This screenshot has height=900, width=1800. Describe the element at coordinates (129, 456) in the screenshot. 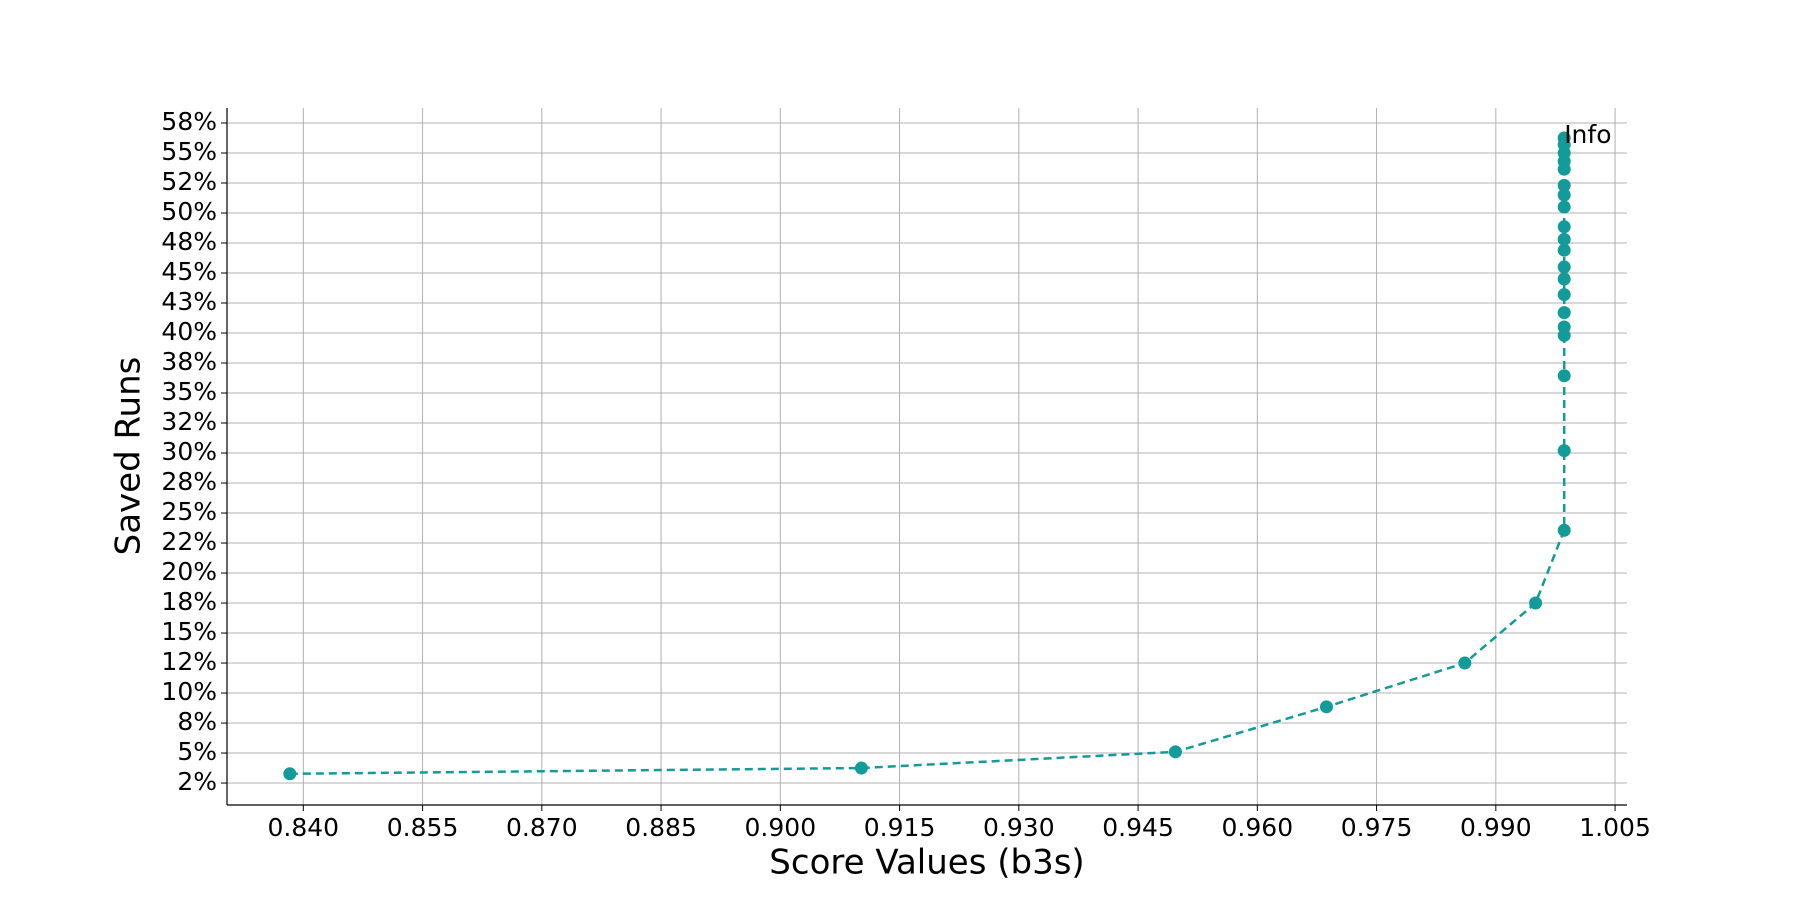

I see `y-axis-label: Saved Runs` at that location.